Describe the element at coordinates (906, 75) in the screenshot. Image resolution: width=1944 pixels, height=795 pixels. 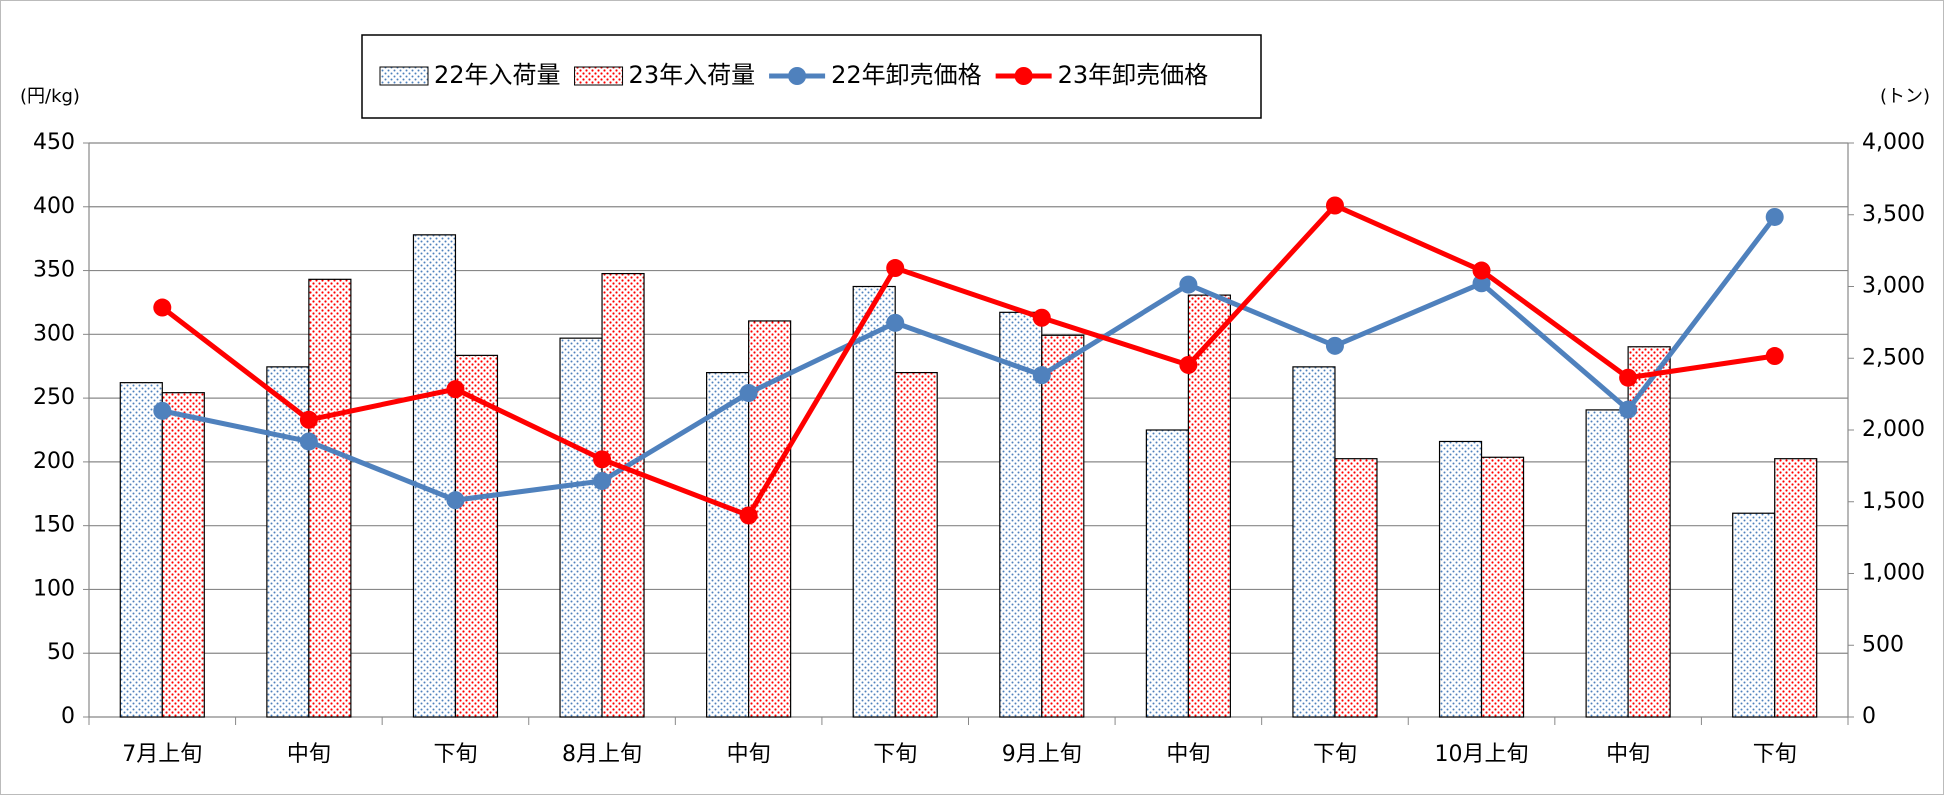
I see `legend-label: 22年卸売価格` at that location.